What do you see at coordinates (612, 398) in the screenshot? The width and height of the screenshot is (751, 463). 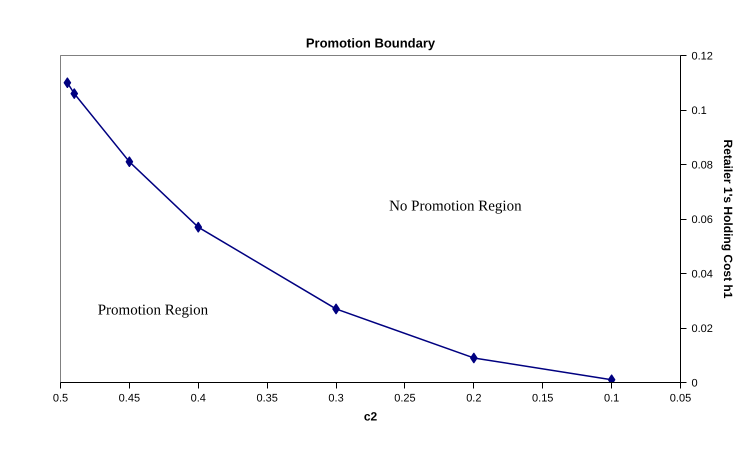 I see `x-tick-label: 0.1` at bounding box center [612, 398].